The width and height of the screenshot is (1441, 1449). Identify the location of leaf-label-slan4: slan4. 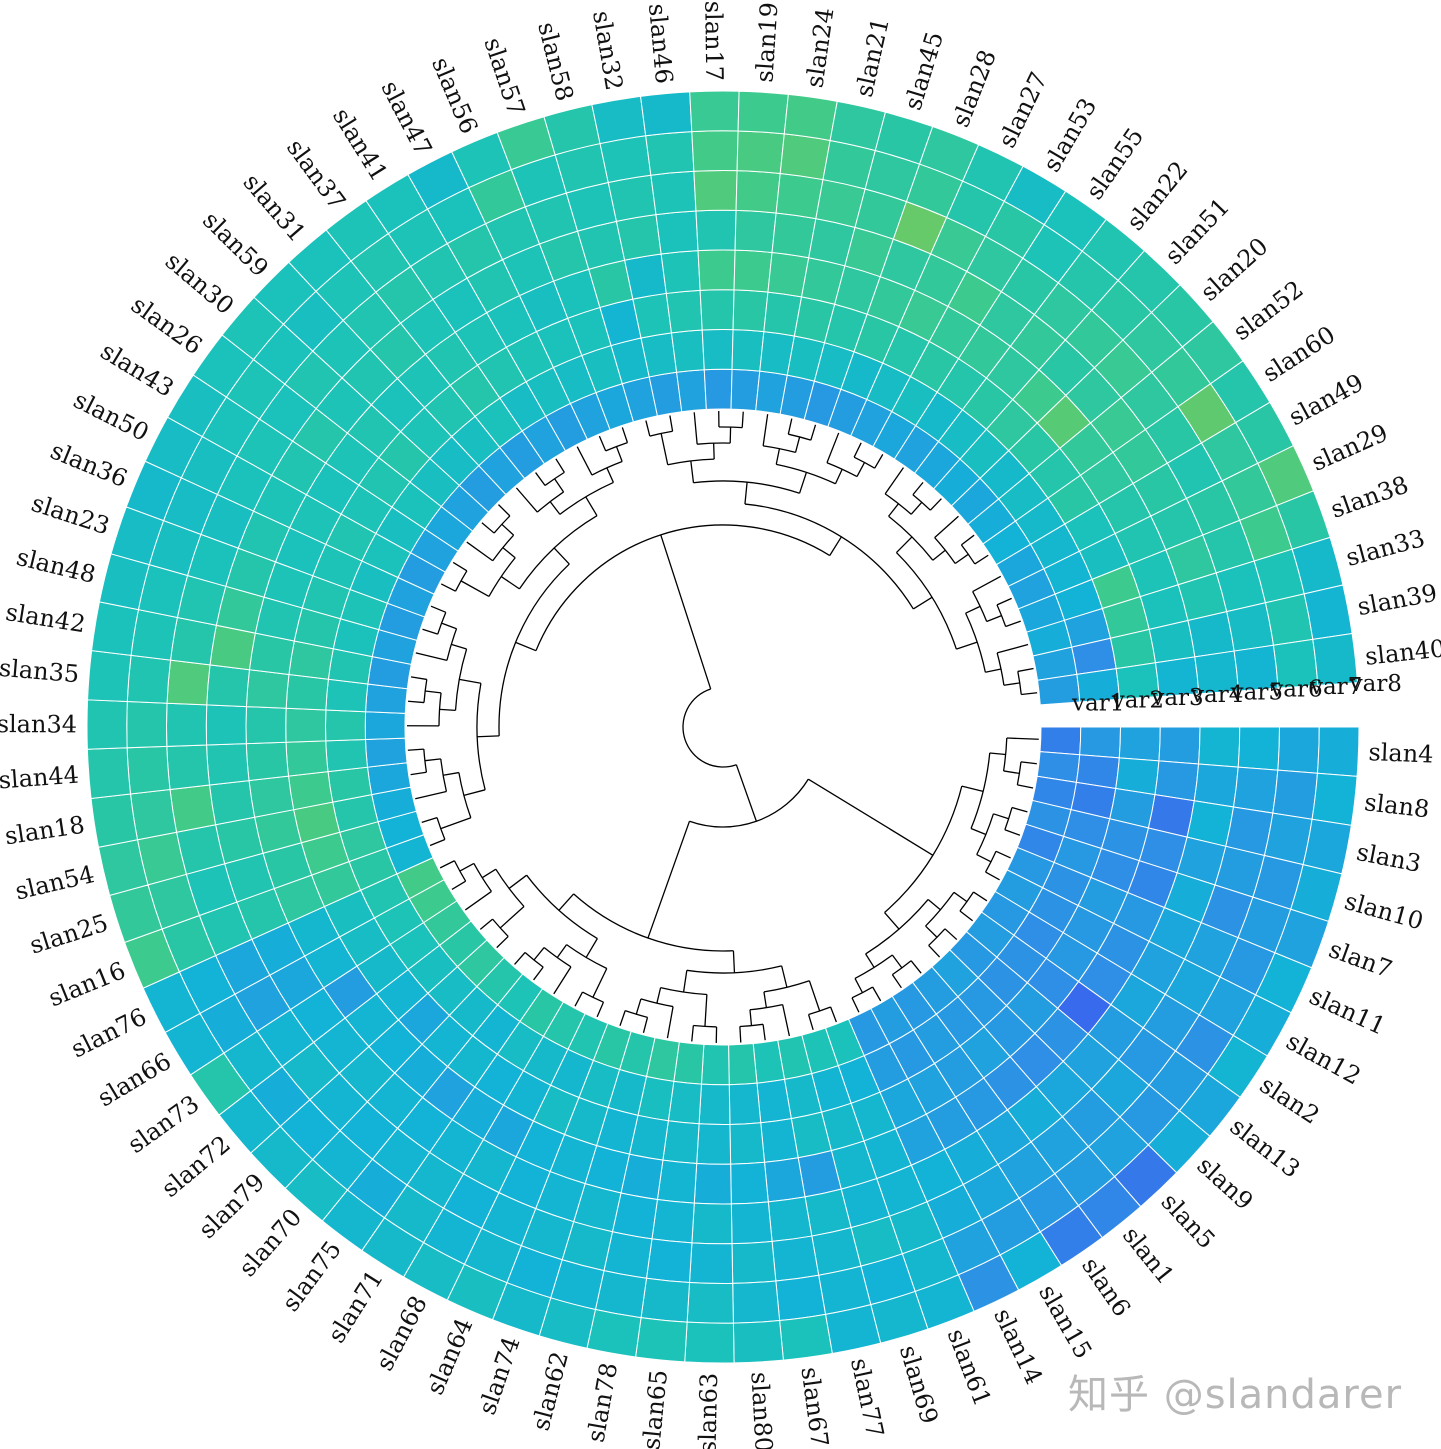
(1401, 753).